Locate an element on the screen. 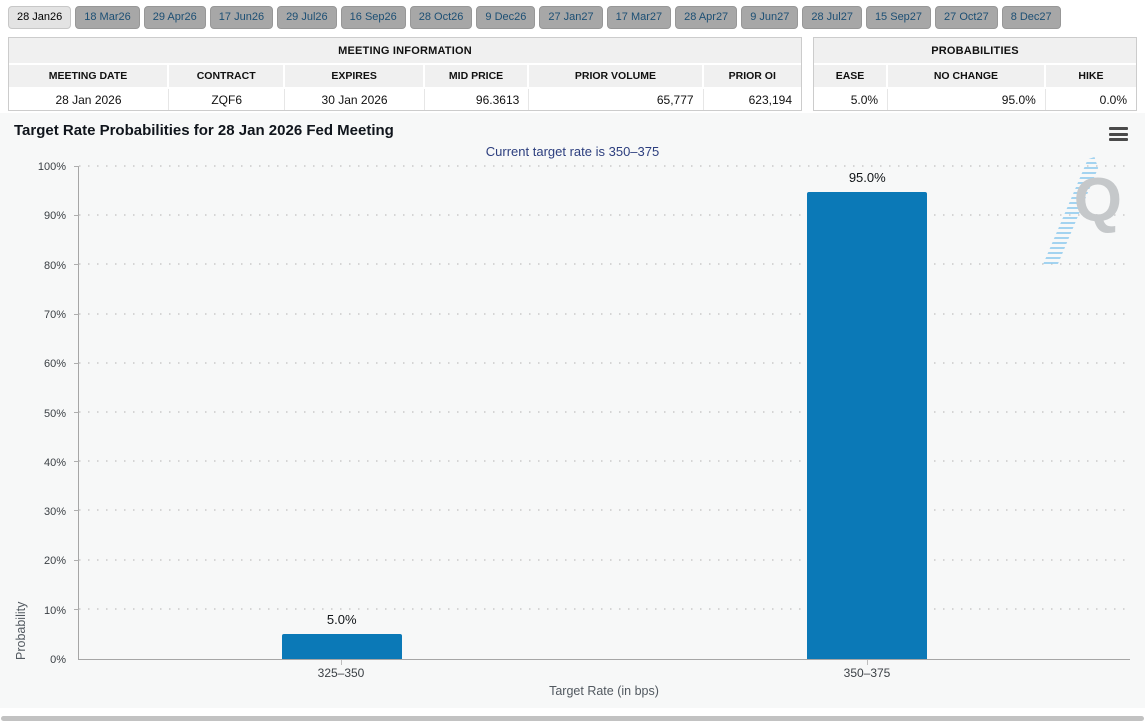 This screenshot has width=1145, height=728. column-header: HIKE is located at coordinates (1090, 77).